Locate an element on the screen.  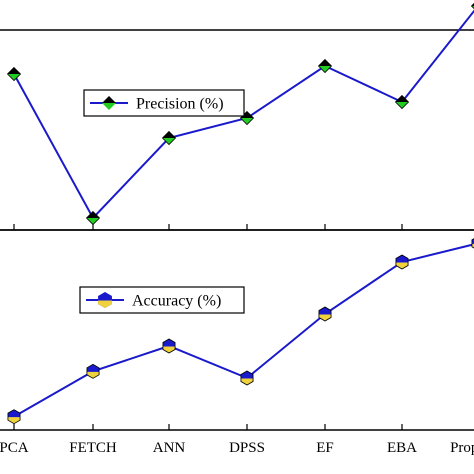
x-tick-label-fetch: FETCH is located at coordinates (93, 448).